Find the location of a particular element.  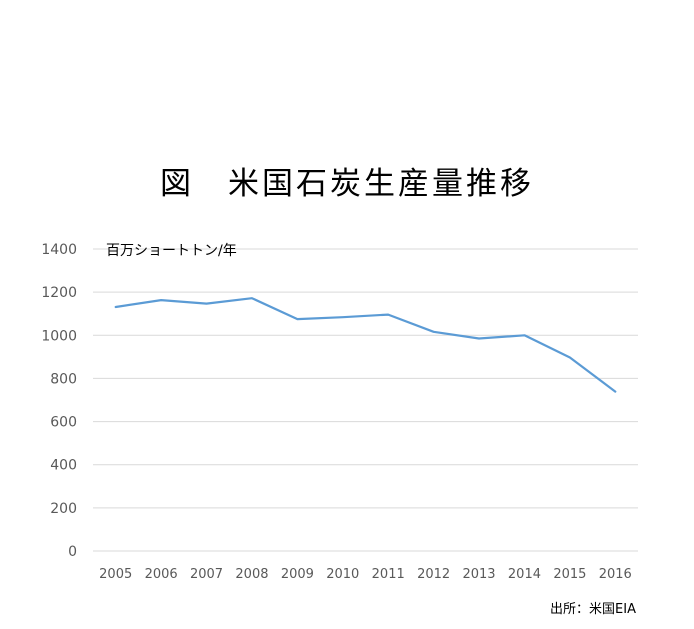

series-group is located at coordinates (365, 345).